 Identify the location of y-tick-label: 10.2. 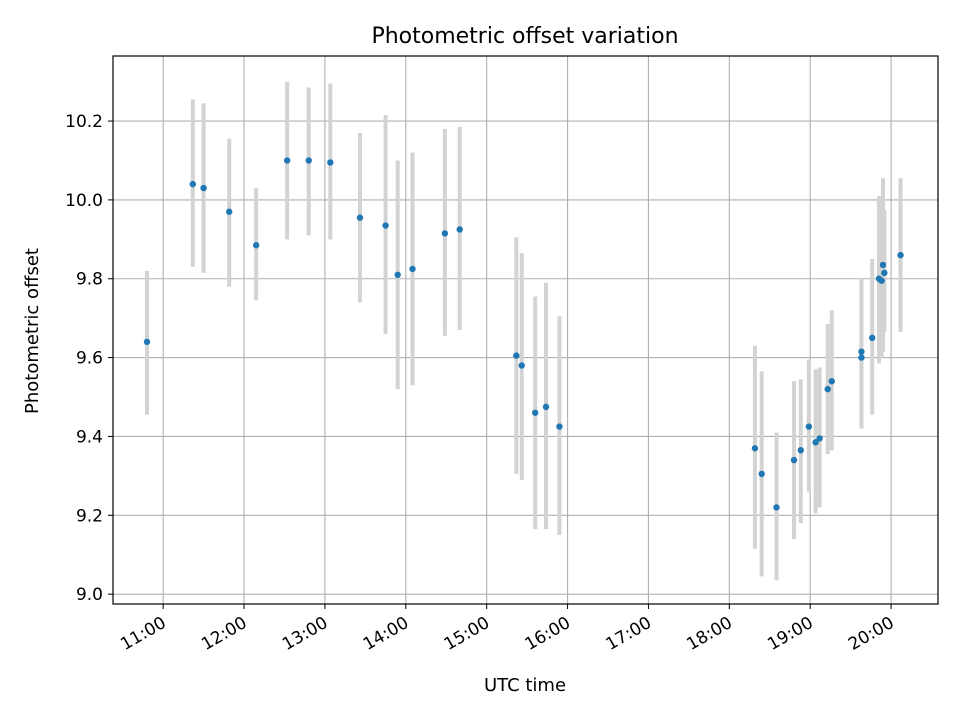
(84, 122).